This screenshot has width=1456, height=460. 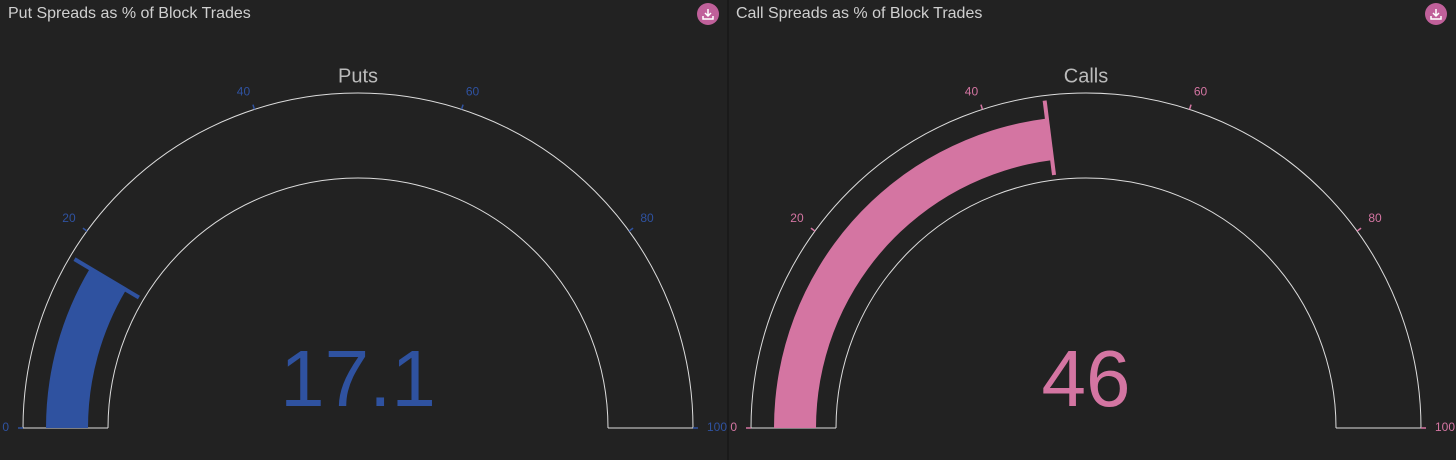 I want to click on gauge-value: 46, so click(x=1086, y=378).